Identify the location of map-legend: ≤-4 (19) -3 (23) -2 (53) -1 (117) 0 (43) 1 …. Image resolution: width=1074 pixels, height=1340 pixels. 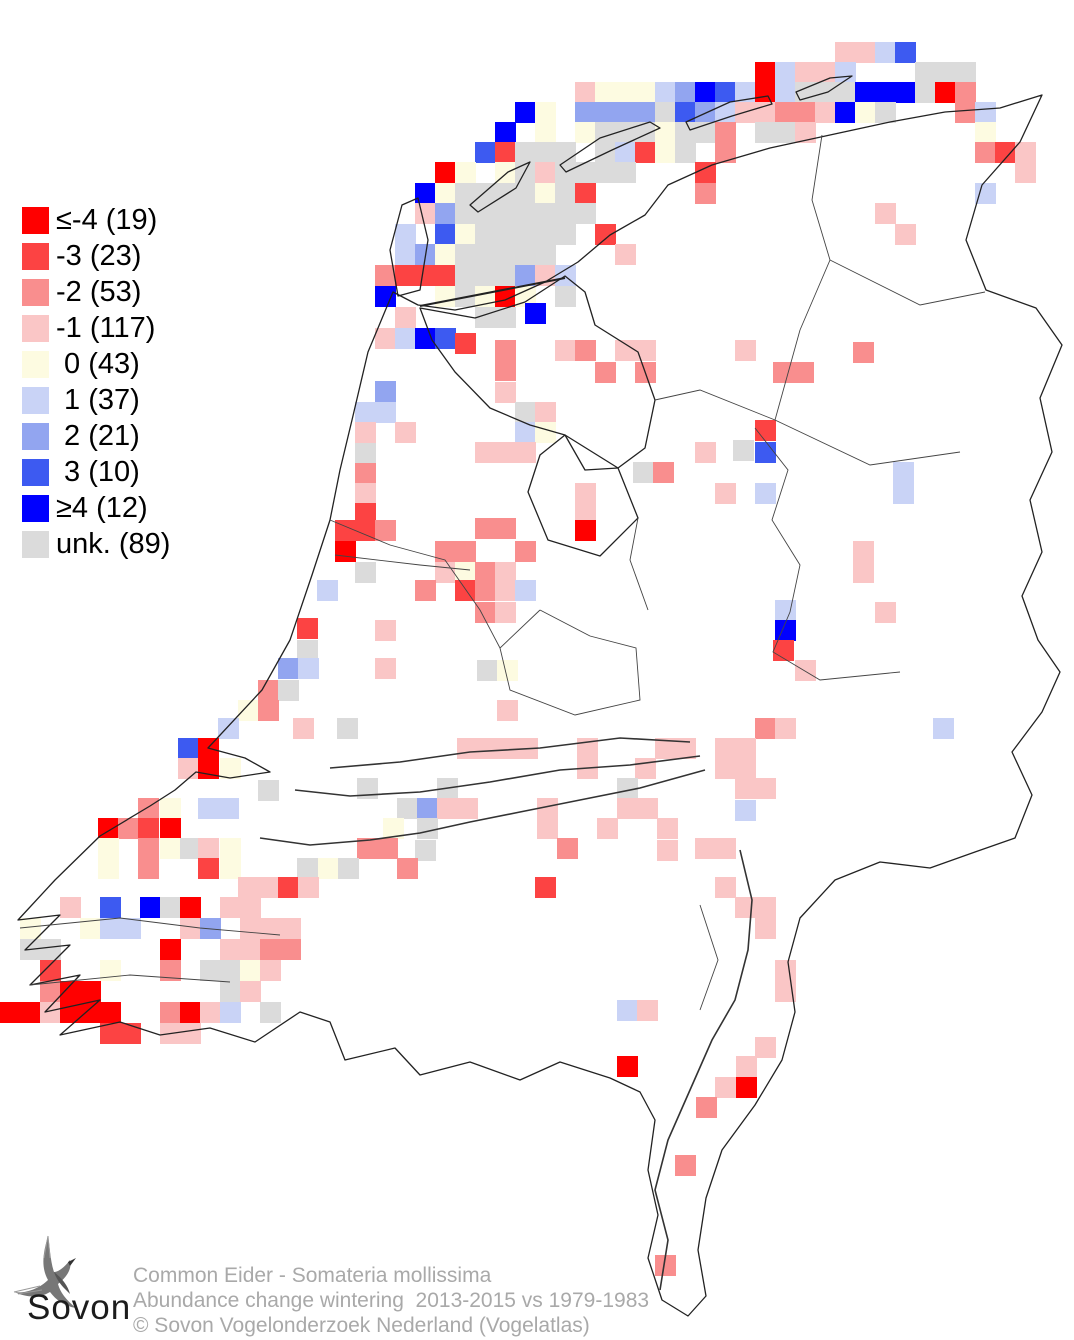
(96, 382).